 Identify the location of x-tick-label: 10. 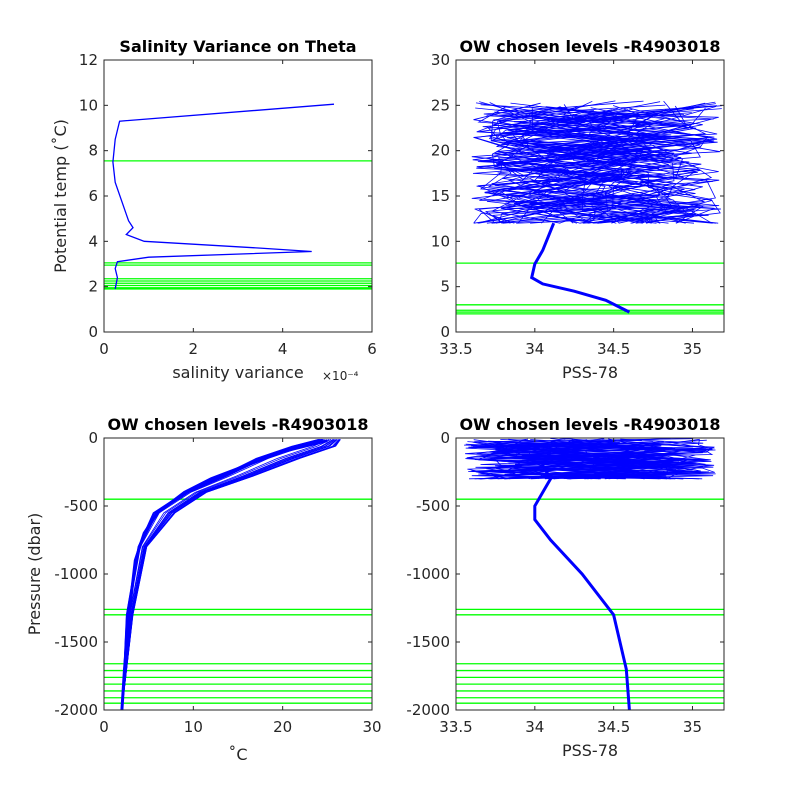
(193, 727).